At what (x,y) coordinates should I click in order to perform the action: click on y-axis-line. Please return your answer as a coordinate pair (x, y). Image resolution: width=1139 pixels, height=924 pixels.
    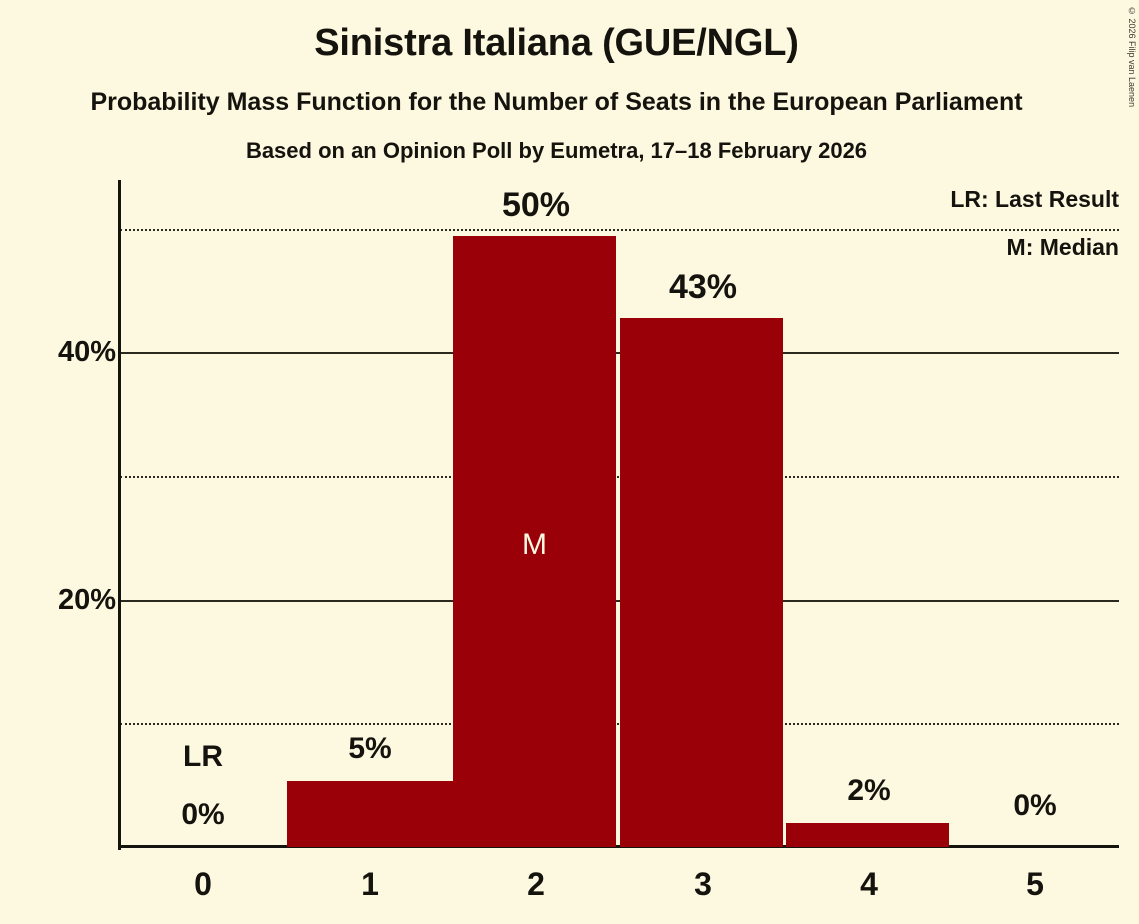
    Looking at the image, I should click on (119, 515).